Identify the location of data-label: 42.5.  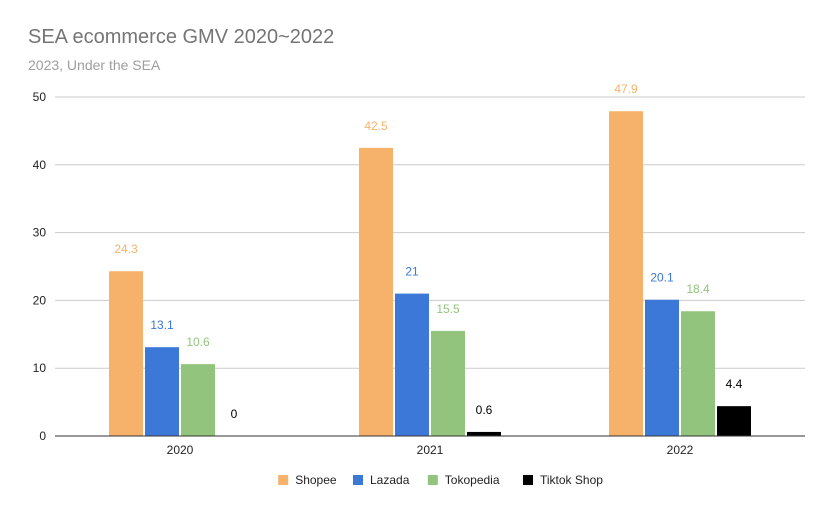
(376, 126).